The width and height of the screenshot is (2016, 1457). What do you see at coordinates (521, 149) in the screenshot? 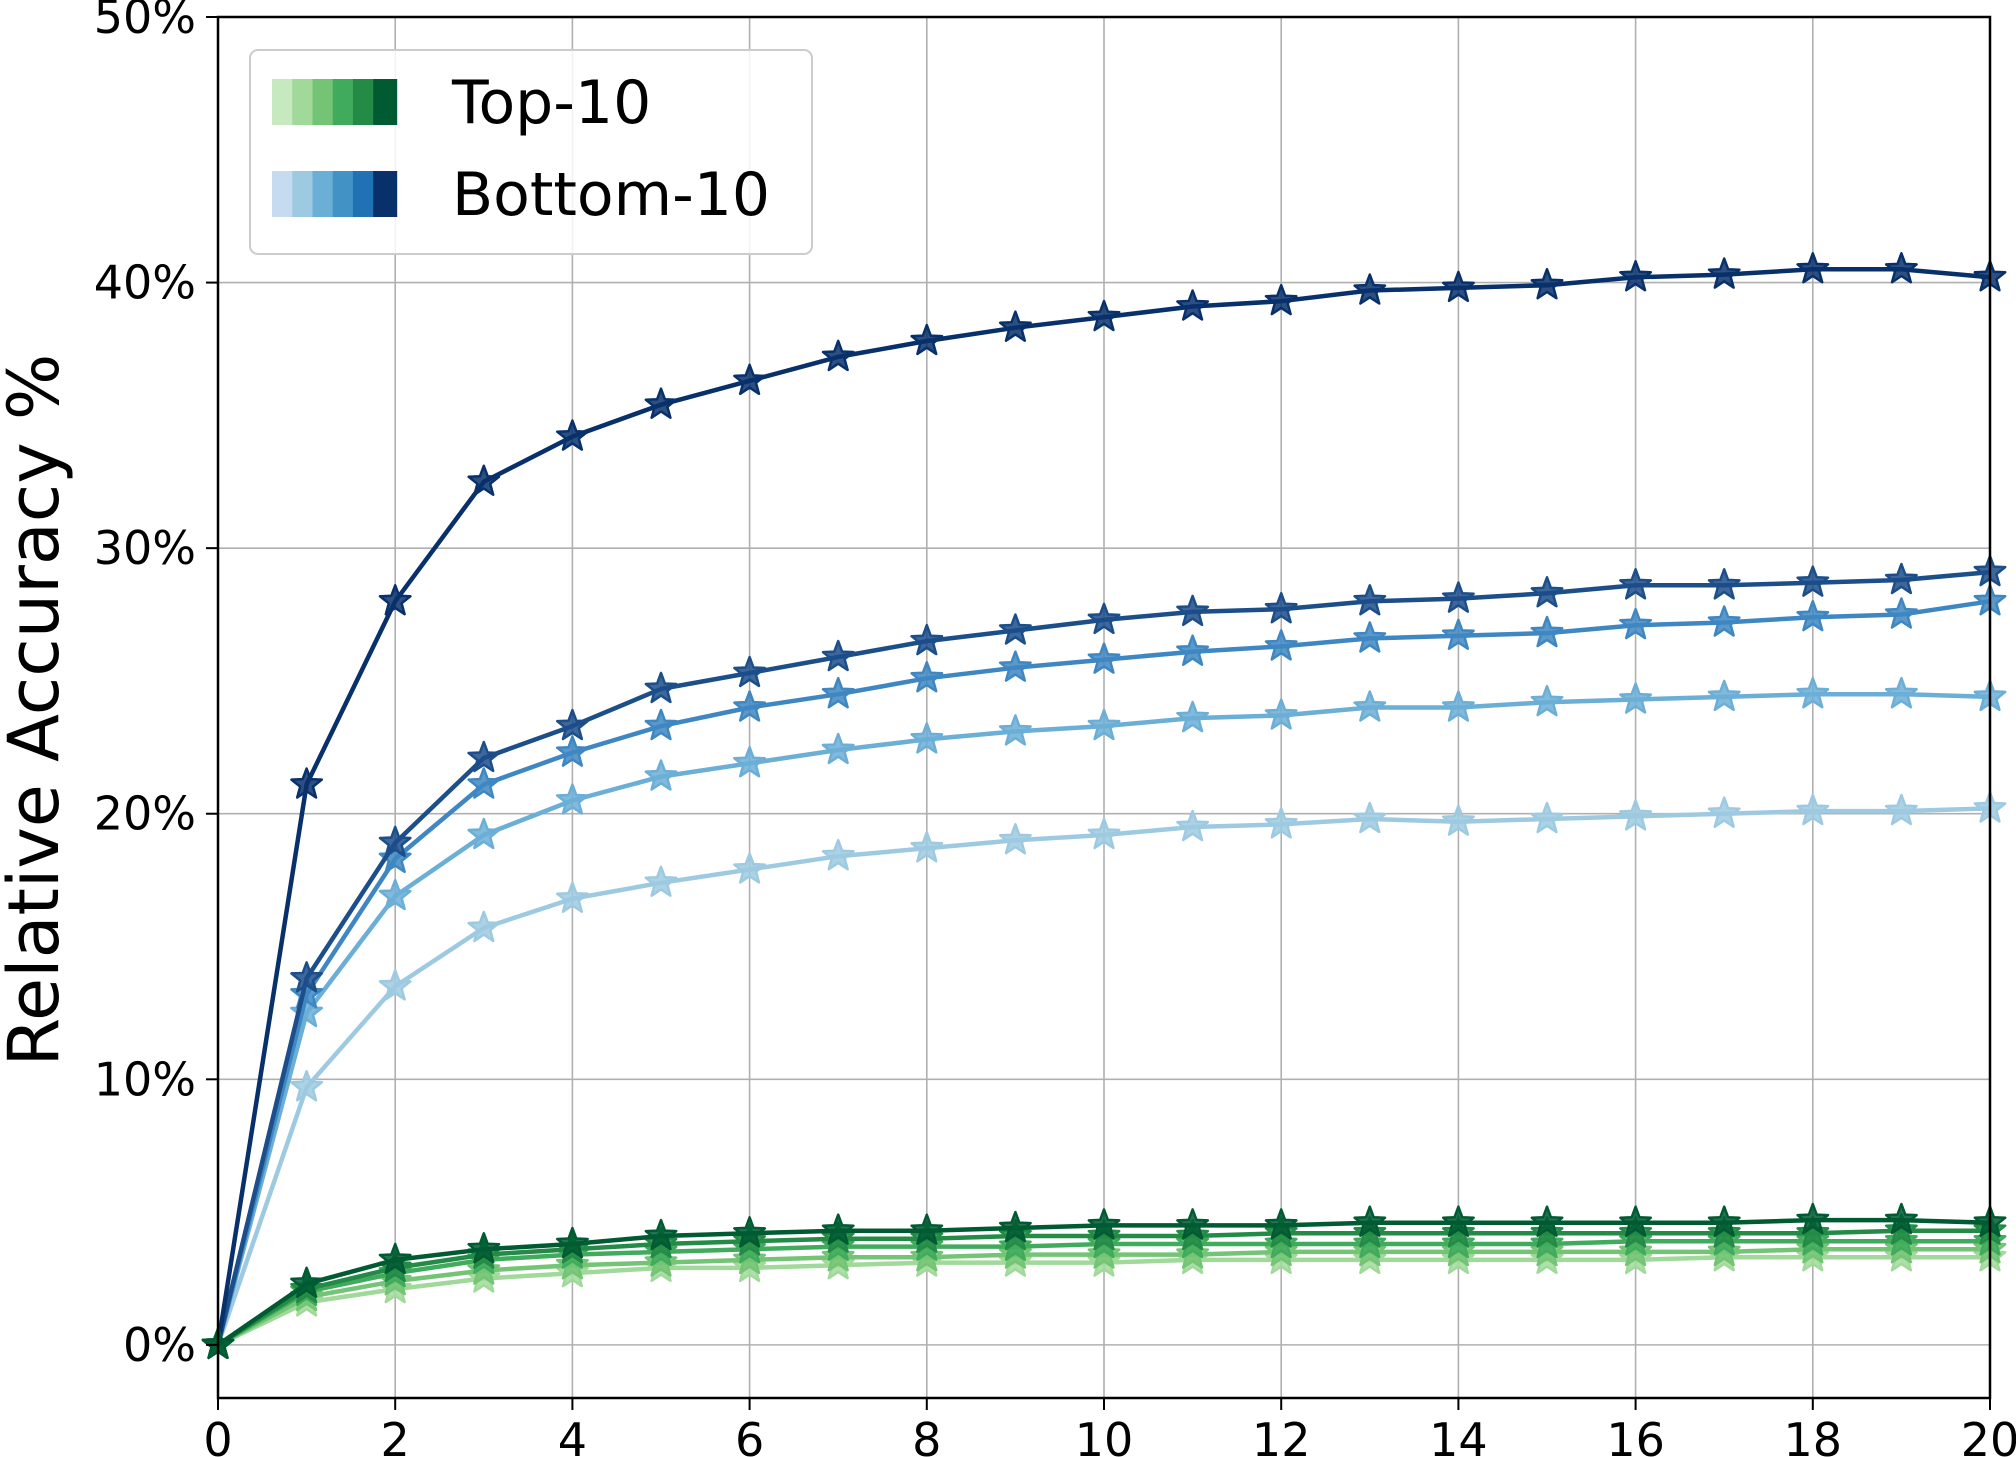
I see `legend-entries: Top-10 Bottom-10` at bounding box center [521, 149].